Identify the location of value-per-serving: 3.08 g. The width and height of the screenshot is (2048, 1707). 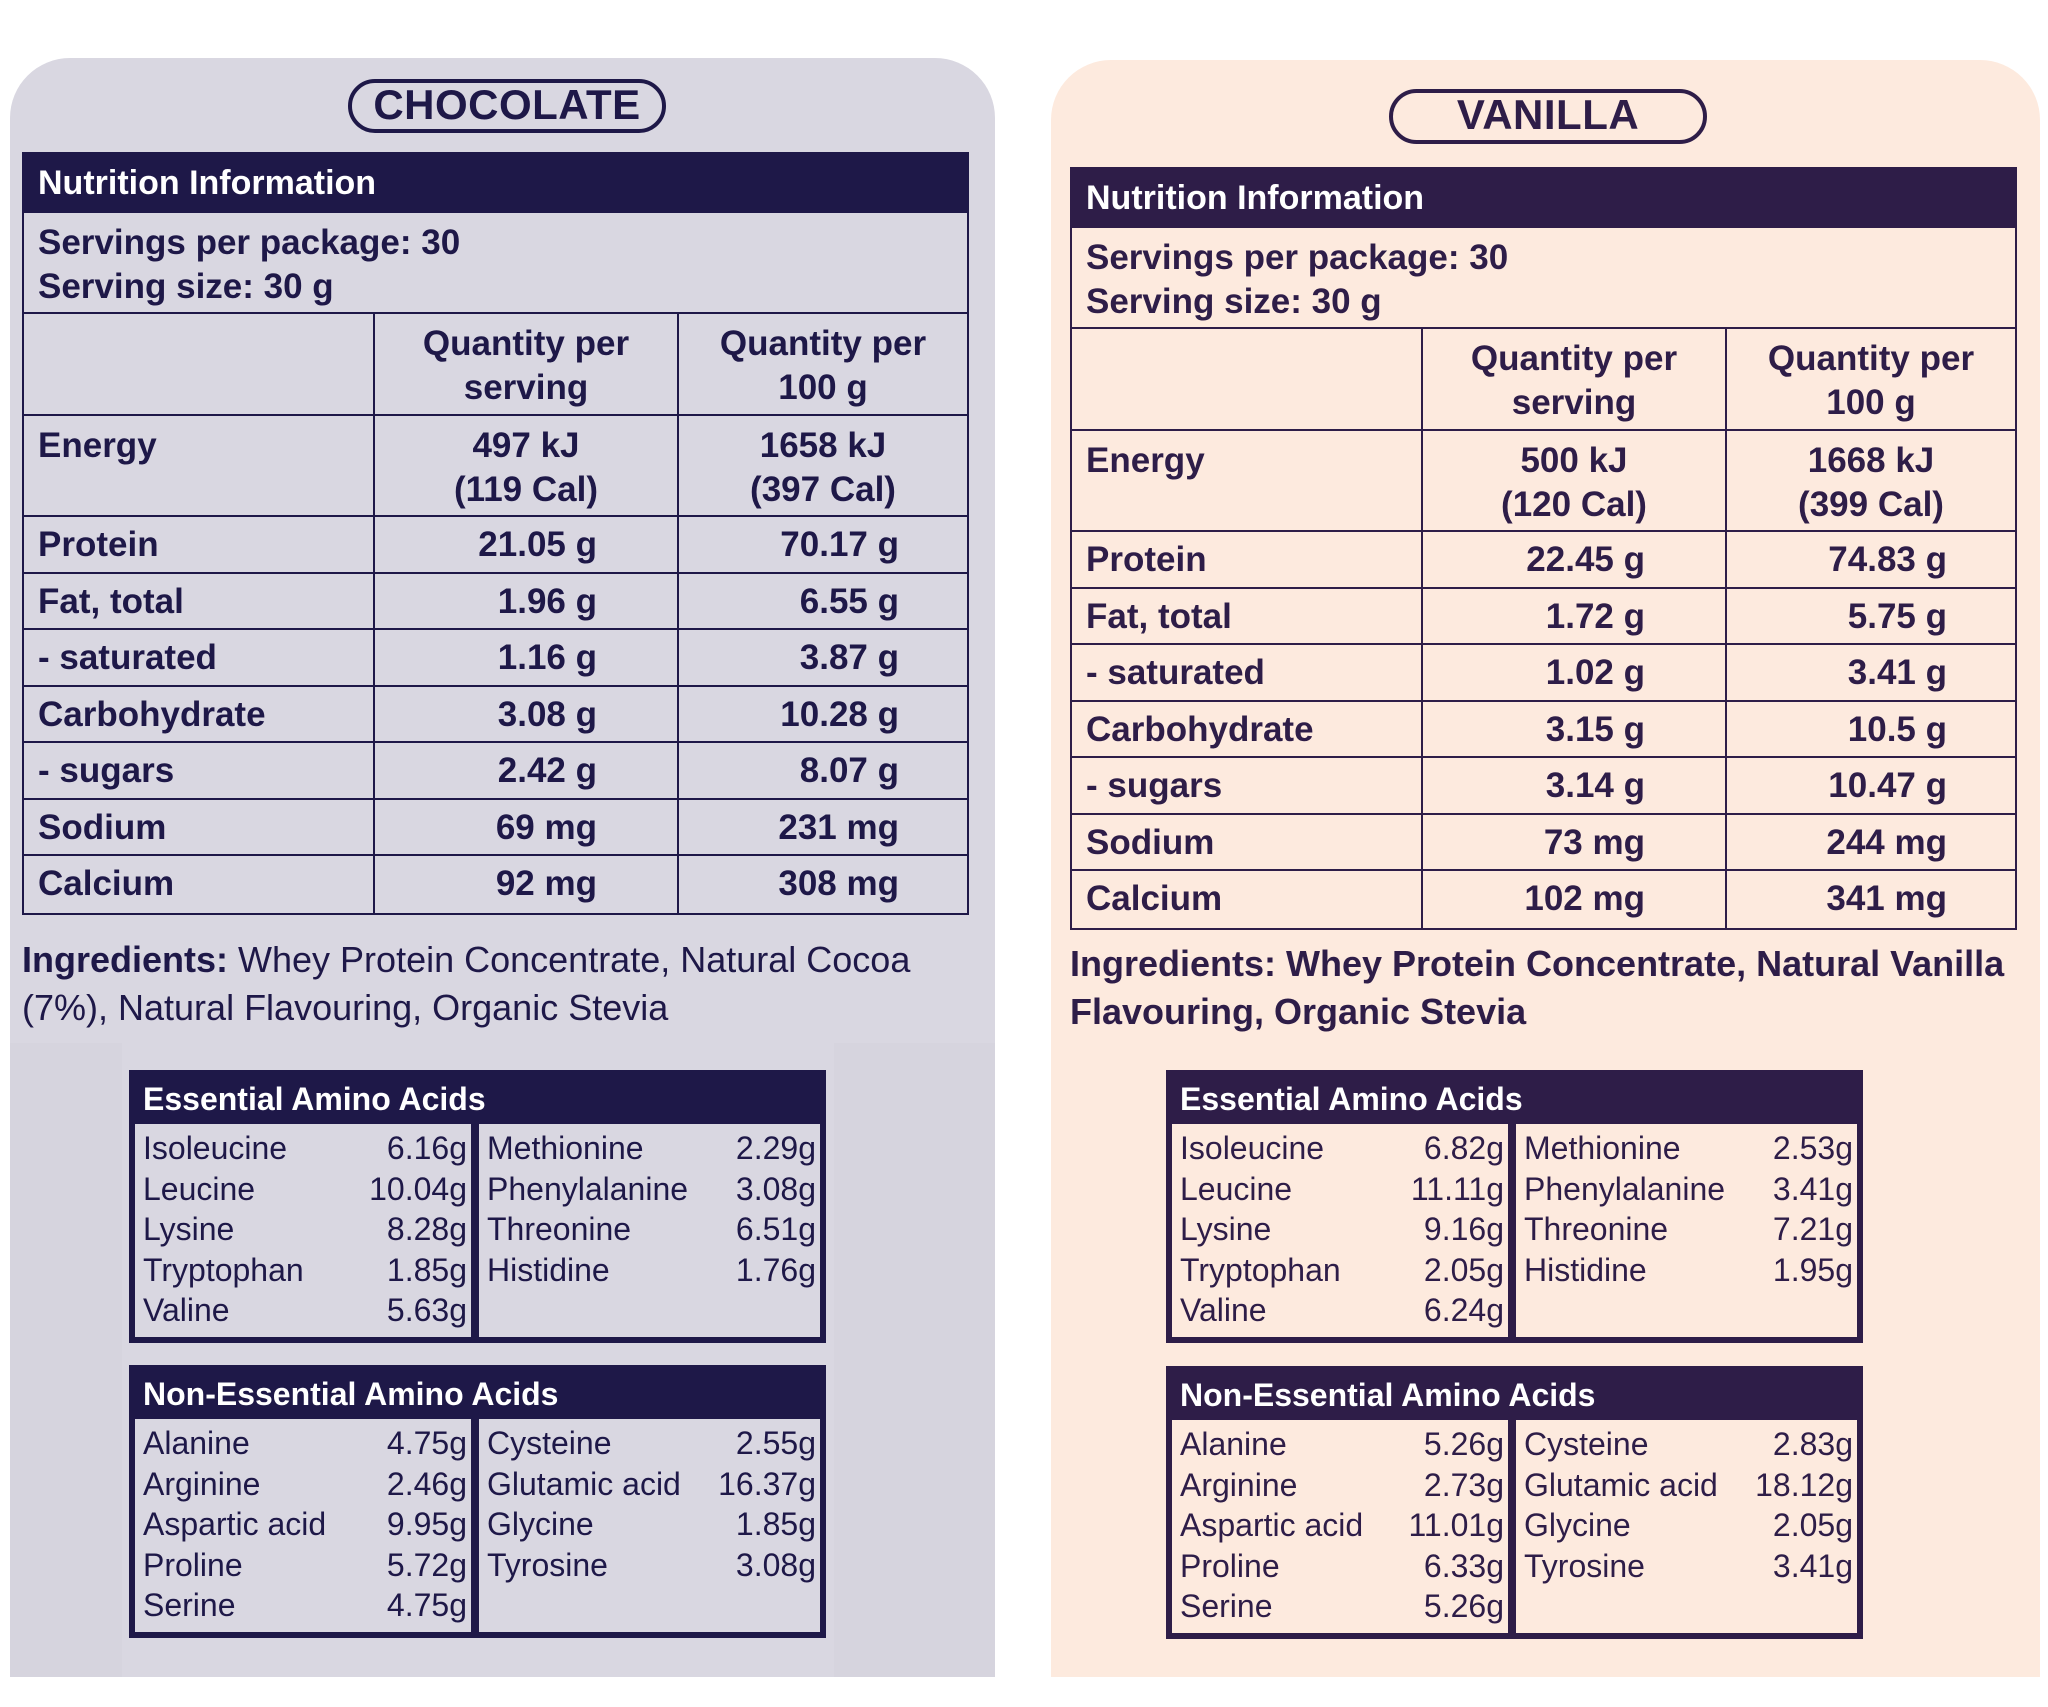
(527, 713).